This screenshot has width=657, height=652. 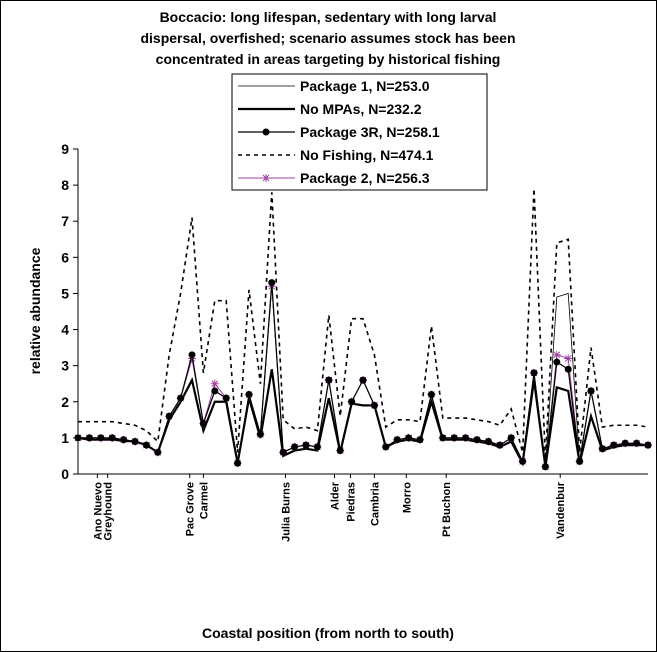 I want to click on legend-label: No Fishing, N=474.1, so click(x=367, y=155).